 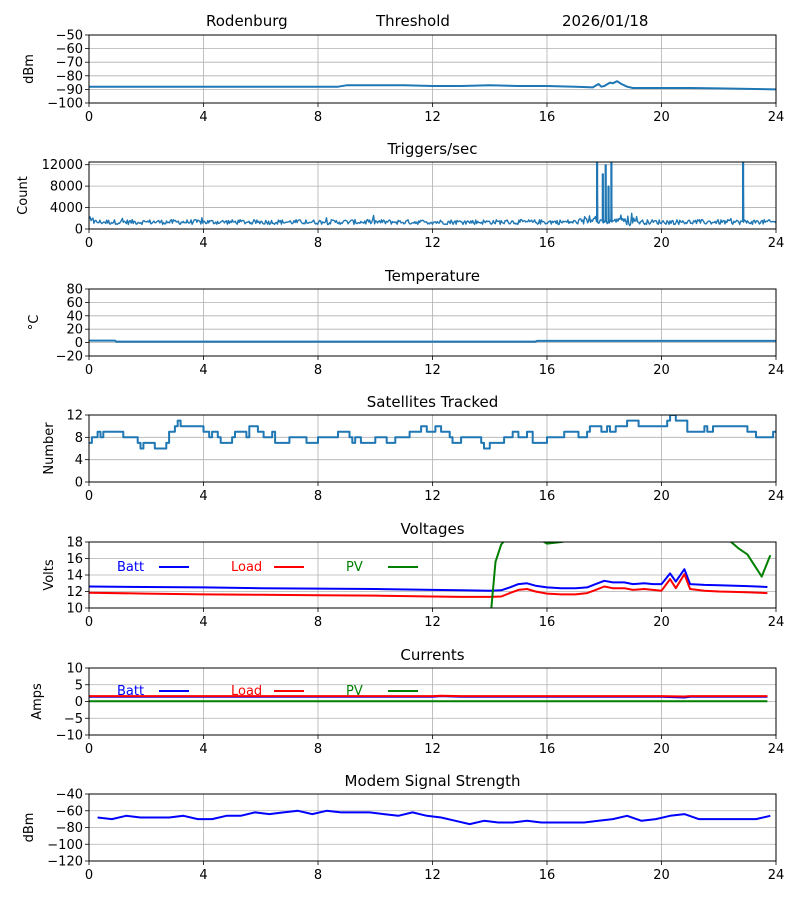 I want to click on voltages-series-pv, so click(x=631, y=575).